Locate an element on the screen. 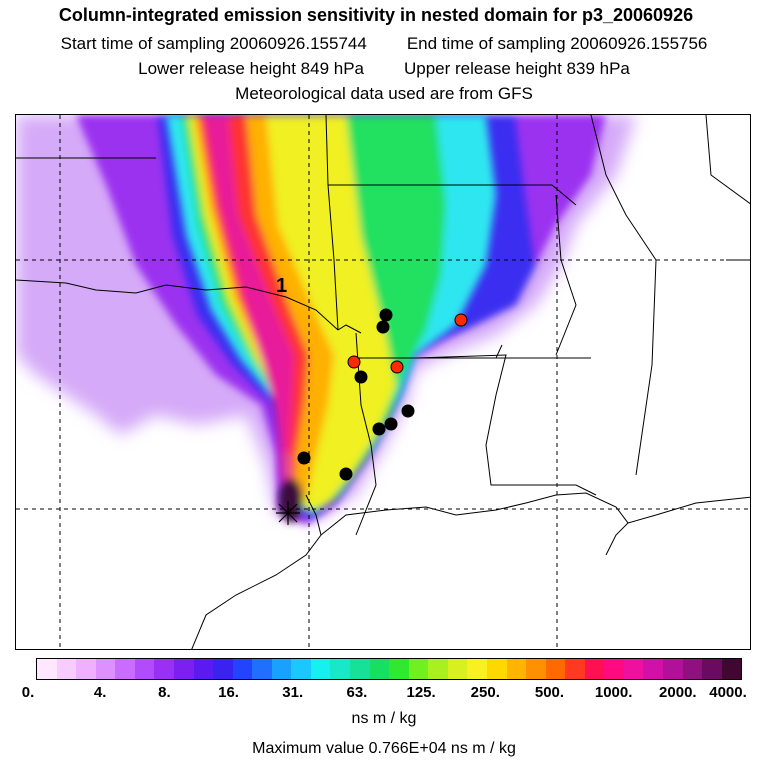 Image resolution: width=768 pixels, height=768 pixels. coastline is located at coordinates (470, 570).